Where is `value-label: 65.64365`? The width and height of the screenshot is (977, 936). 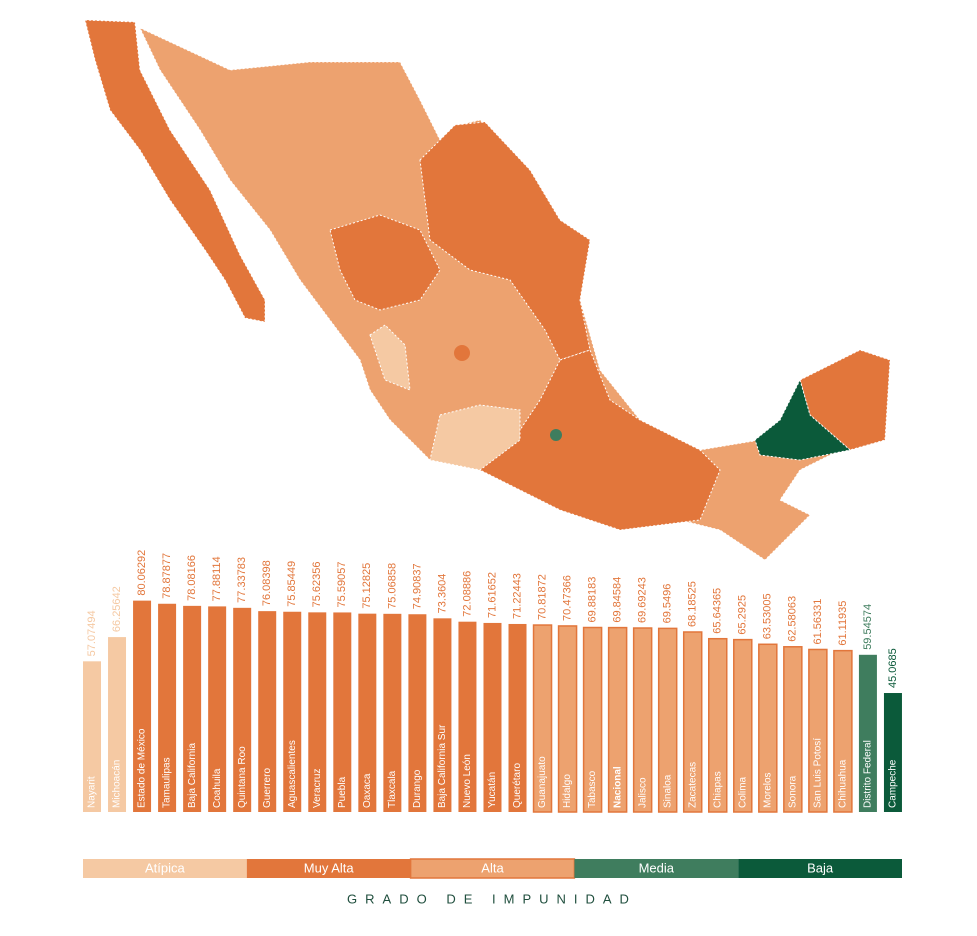
value-label: 65.64365 is located at coordinates (718, 611).